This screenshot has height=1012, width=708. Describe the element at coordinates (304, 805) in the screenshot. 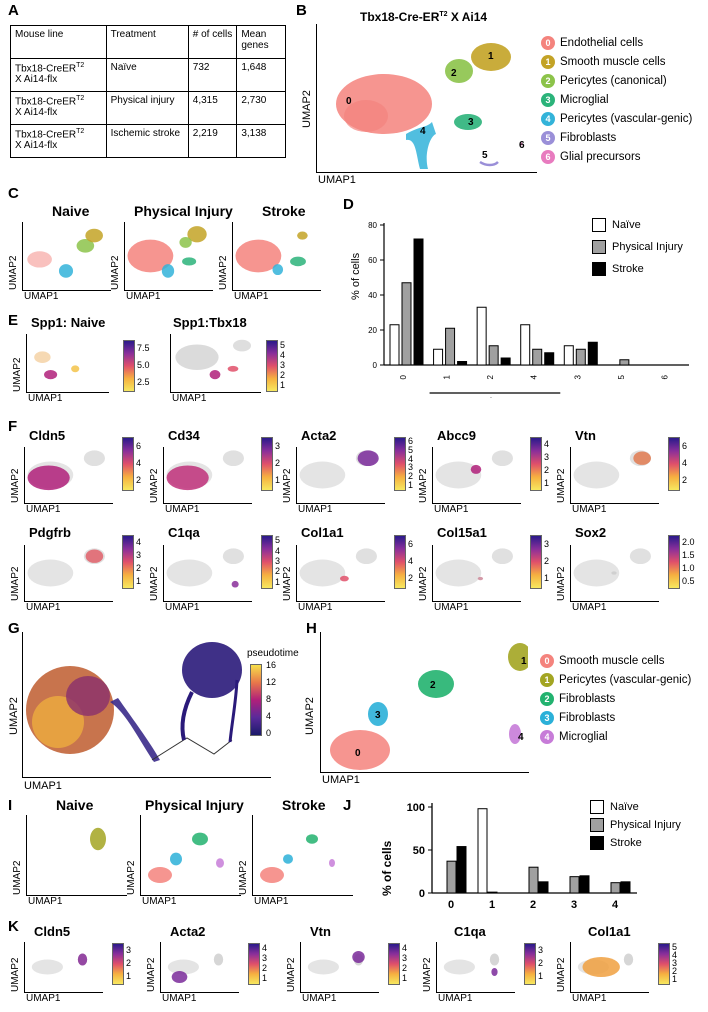

I see `umap-i-title: Stroke` at that location.